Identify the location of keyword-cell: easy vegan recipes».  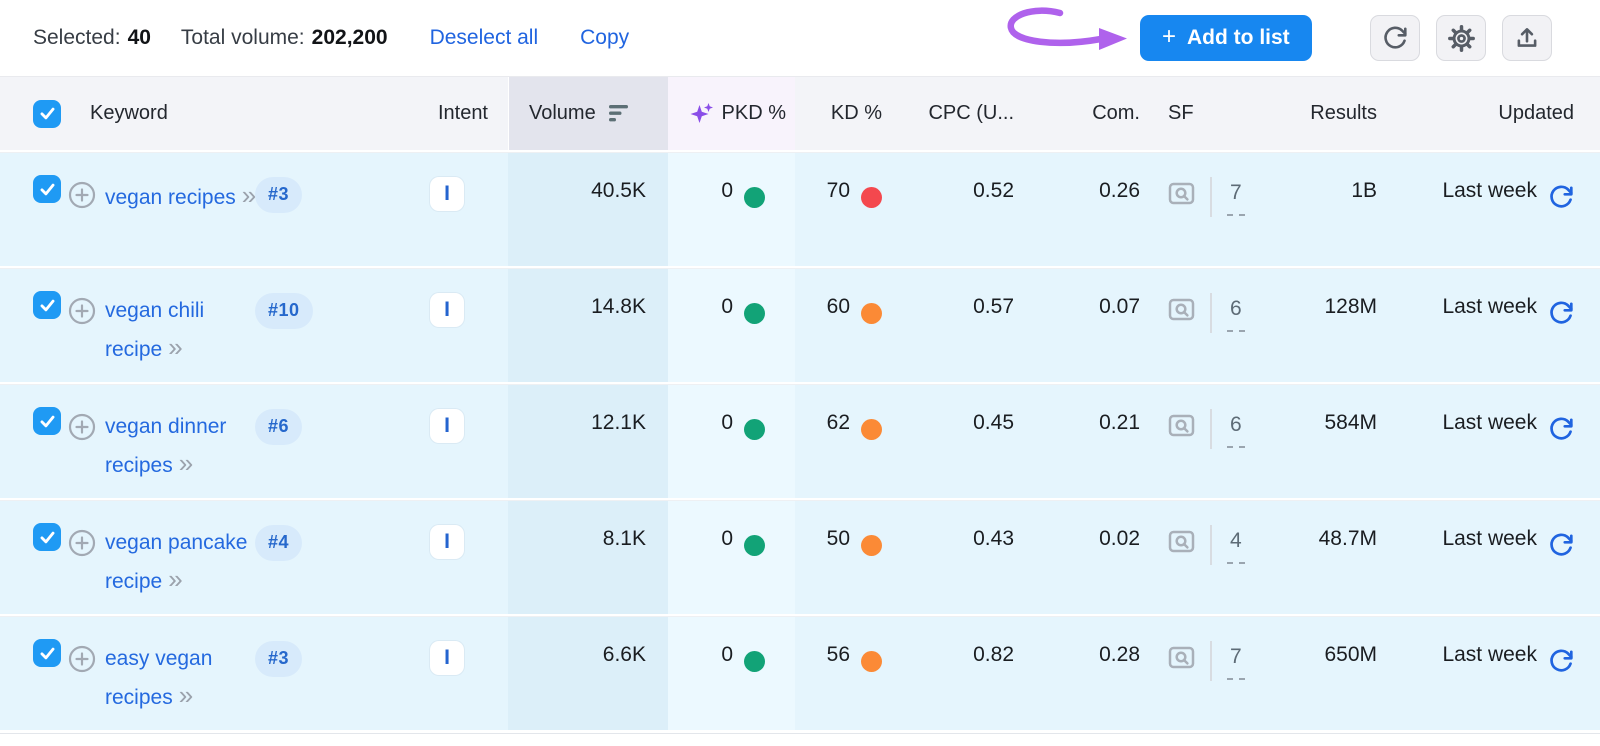
(160, 673).